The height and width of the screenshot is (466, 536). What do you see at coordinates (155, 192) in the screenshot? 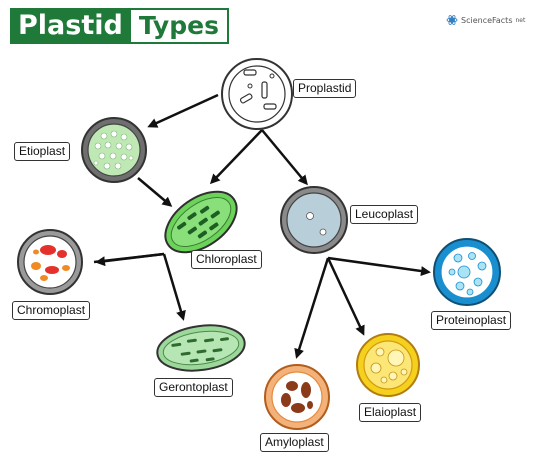
I see `arrow-etioplast-chloroplast` at bounding box center [155, 192].